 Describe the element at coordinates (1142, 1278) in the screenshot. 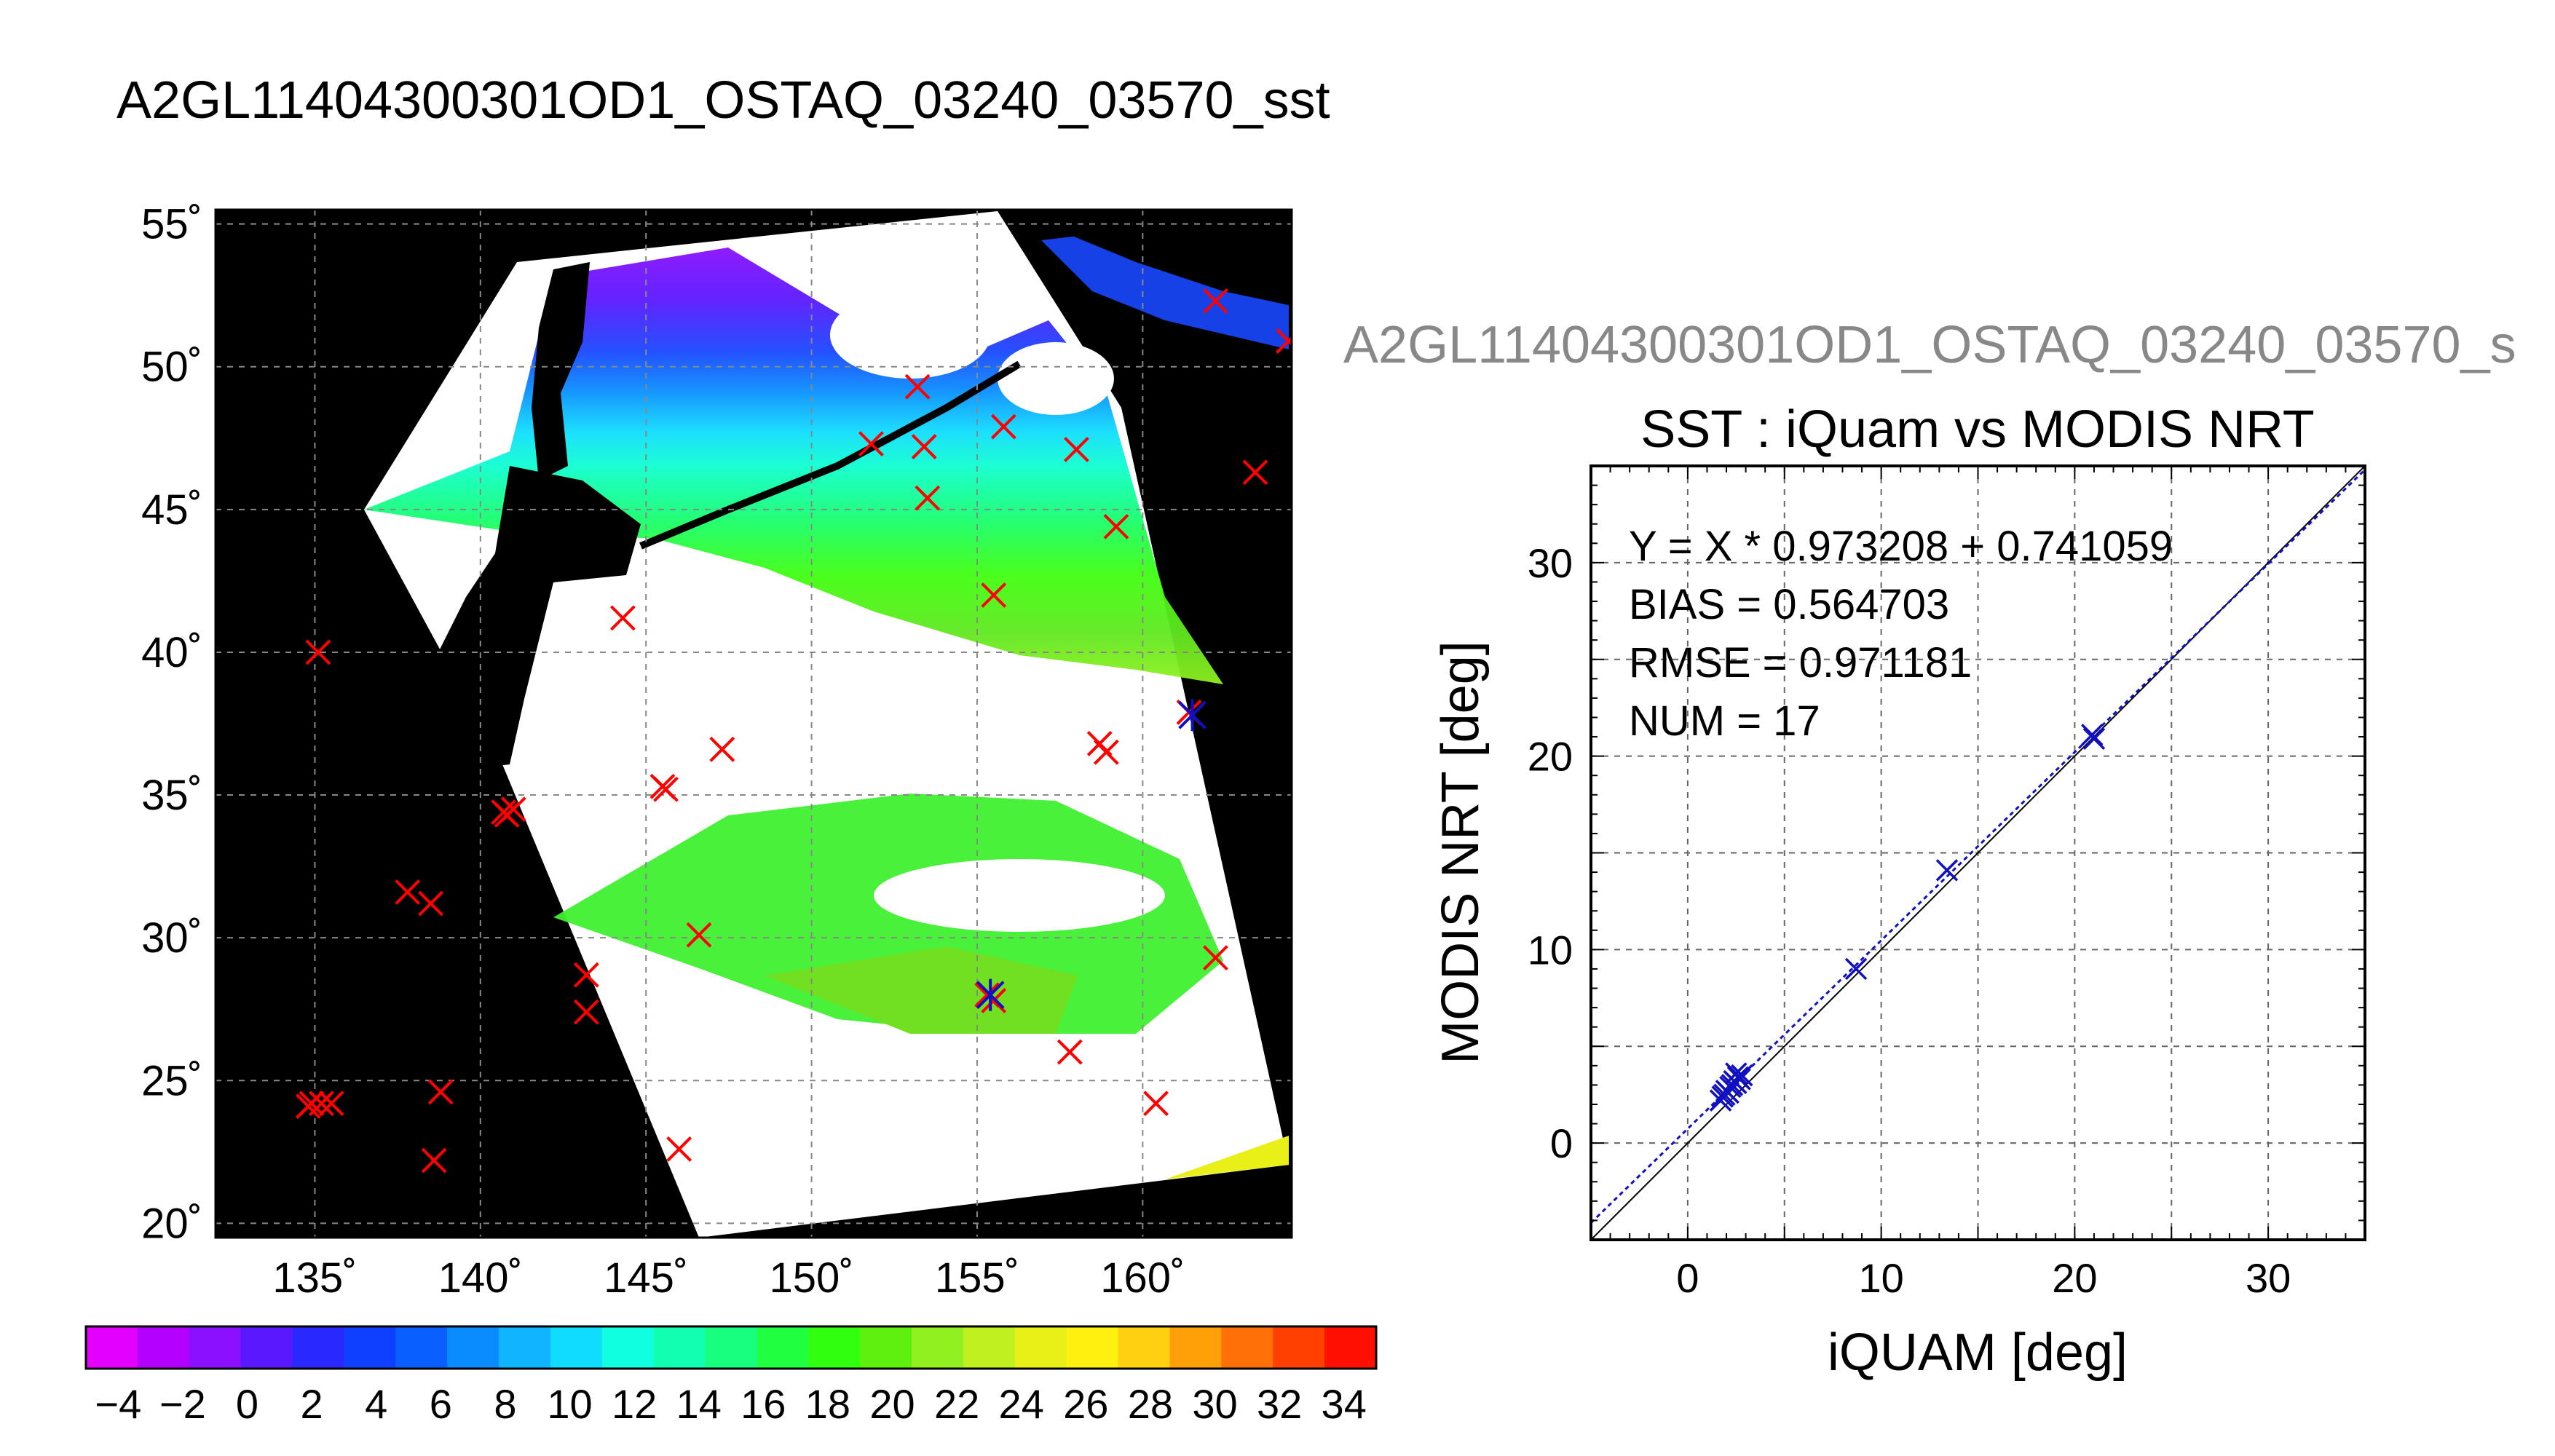

I see `lon-tick-label: 160˚` at that location.